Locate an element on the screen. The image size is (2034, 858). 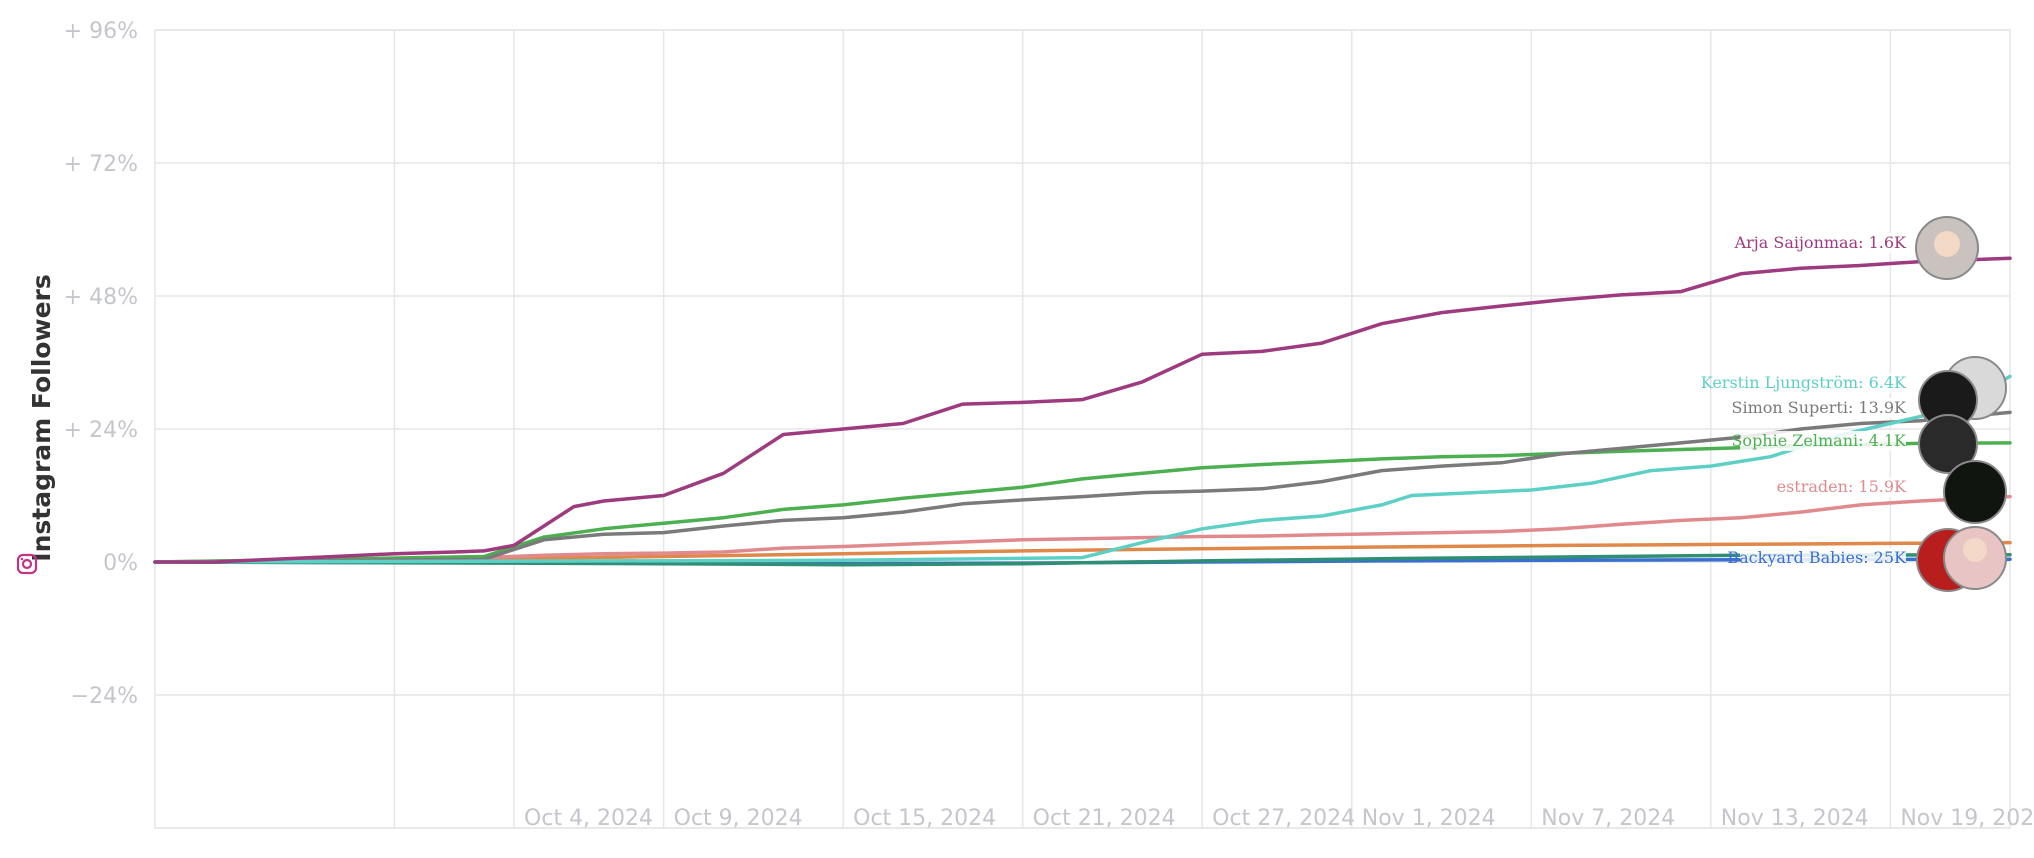
series-avatars is located at coordinates (1961, 404).